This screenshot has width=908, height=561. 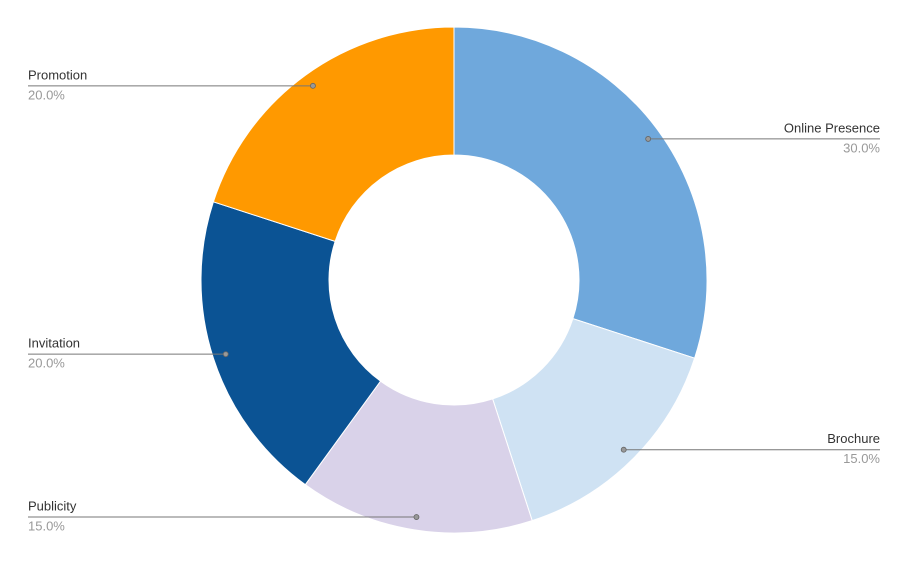 What do you see at coordinates (52, 505) in the screenshot?
I see `slice-label: Publicity` at bounding box center [52, 505].